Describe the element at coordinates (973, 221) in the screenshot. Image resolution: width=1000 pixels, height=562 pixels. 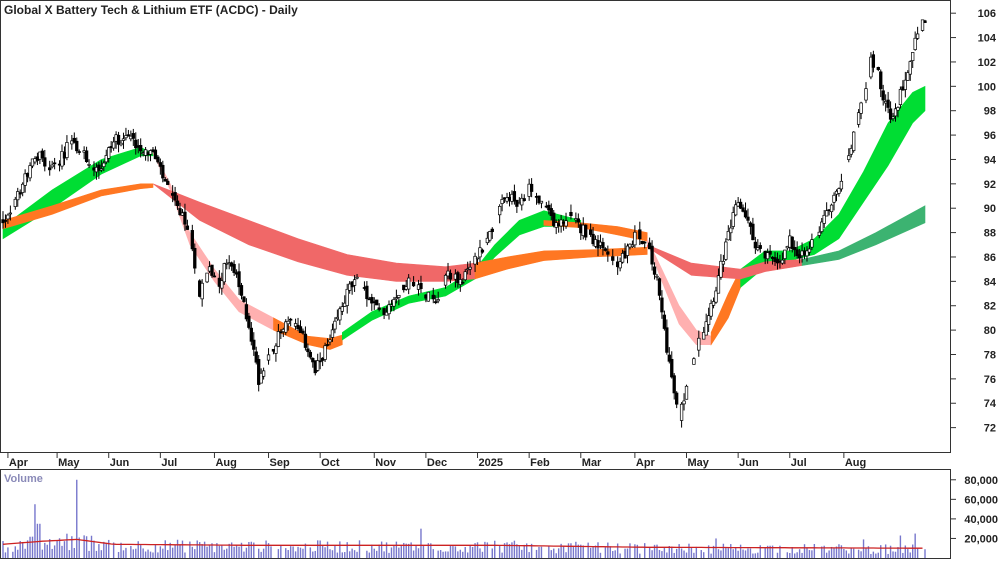
I see `price-axis: 72 74 76 78 80 82 84 86 88 90 92 94 96 98 100 102 104 106` at that location.